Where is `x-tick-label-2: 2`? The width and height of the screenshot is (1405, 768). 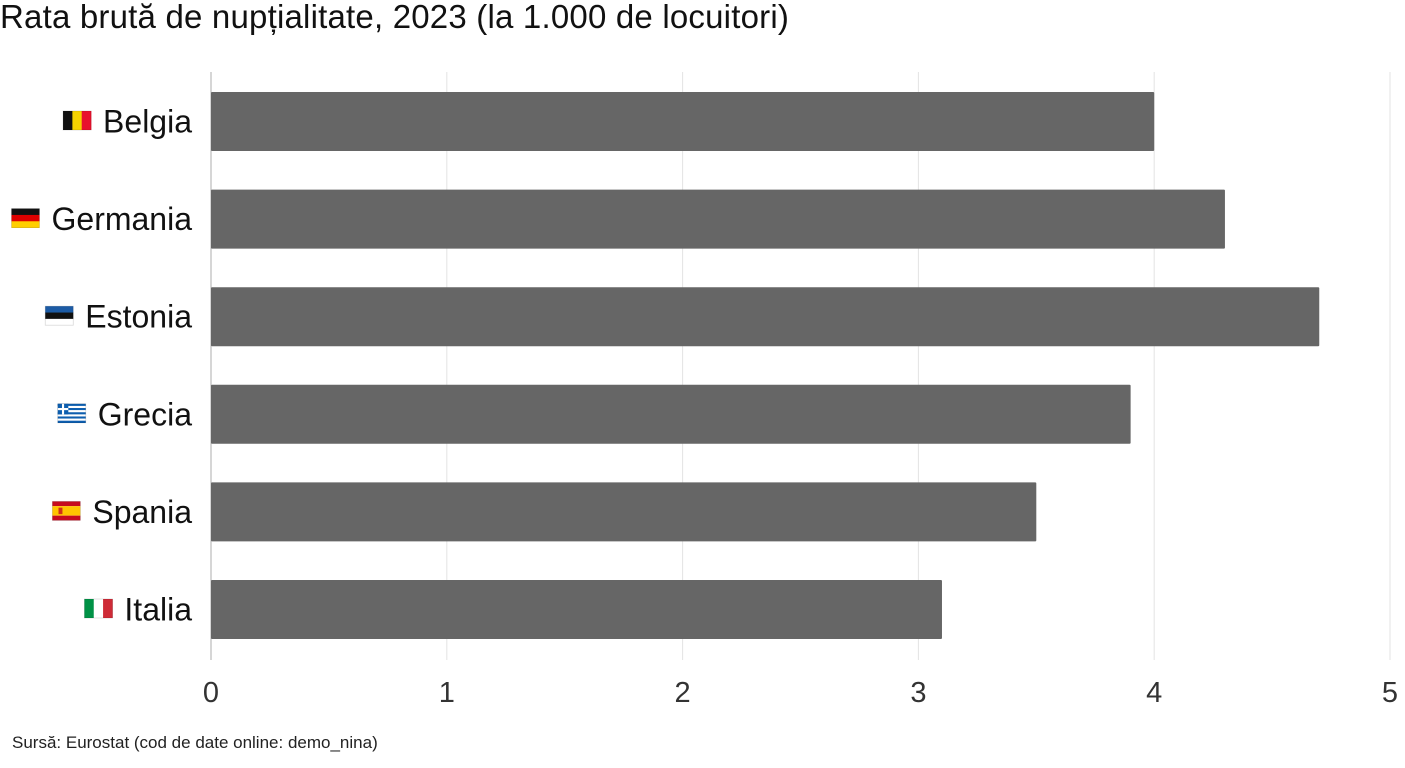 x-tick-label-2: 2 is located at coordinates (683, 693).